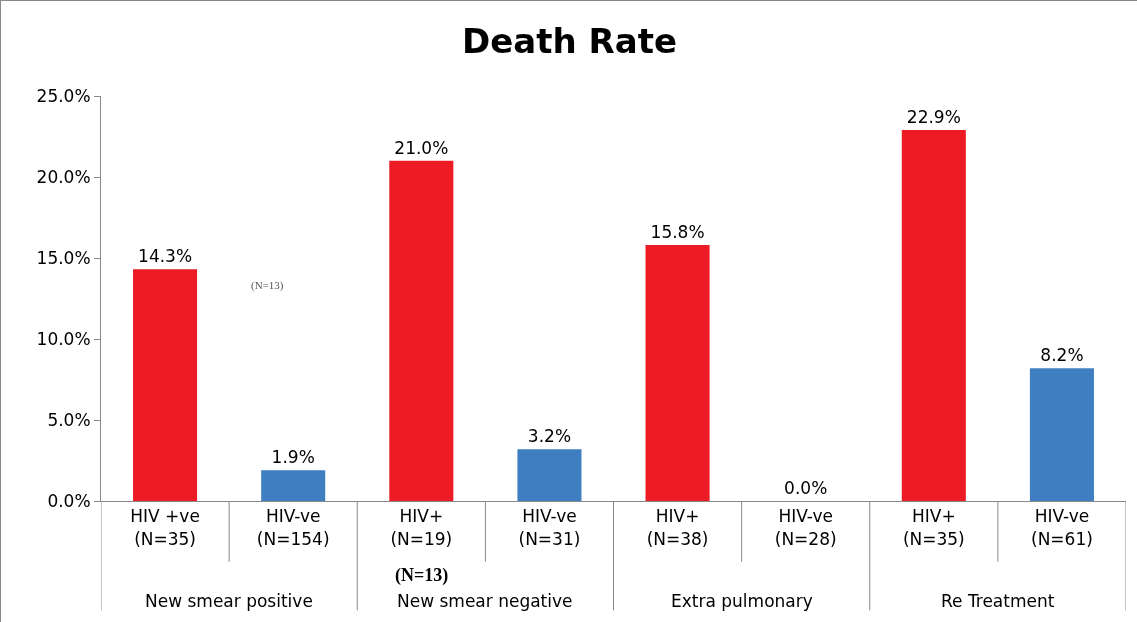 This screenshot has height=622, width=1137. I want to click on x-tick-label: HIV+ (N=38), so click(677, 527).